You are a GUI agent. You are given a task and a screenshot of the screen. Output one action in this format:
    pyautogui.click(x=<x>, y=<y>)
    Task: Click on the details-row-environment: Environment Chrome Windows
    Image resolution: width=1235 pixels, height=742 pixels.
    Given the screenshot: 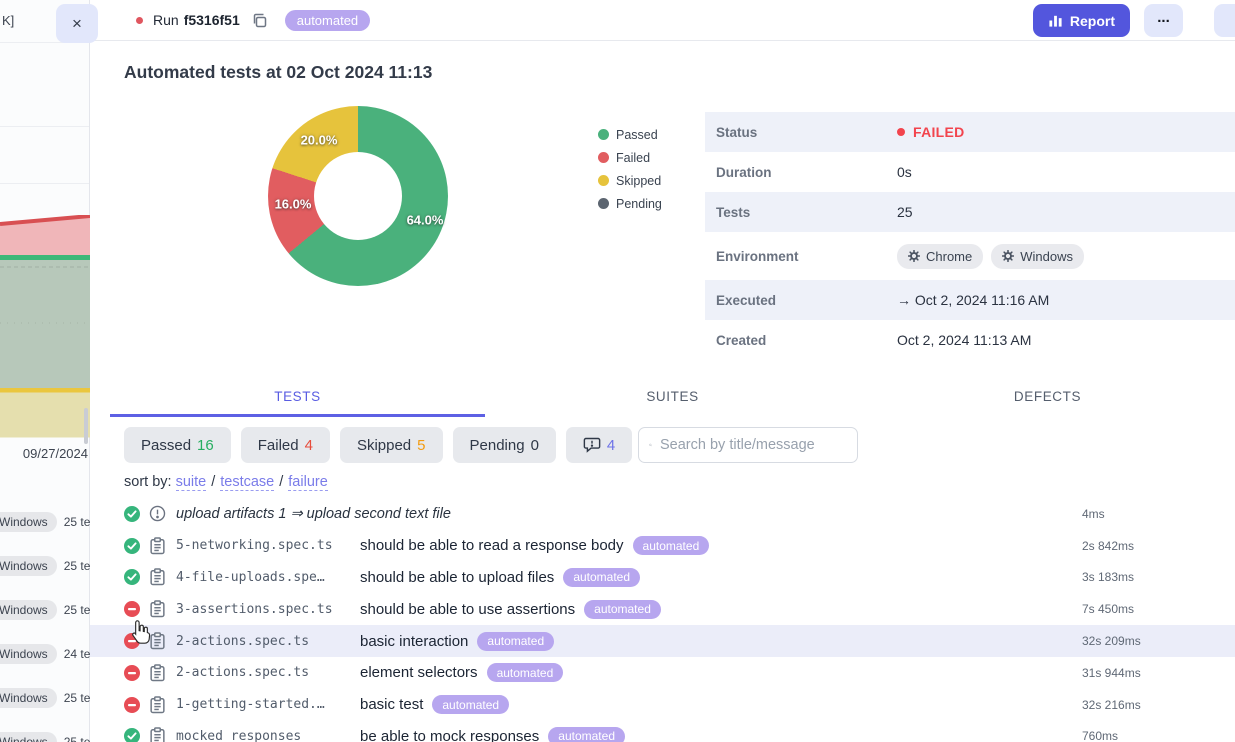 What is the action you would take?
    pyautogui.click(x=970, y=256)
    